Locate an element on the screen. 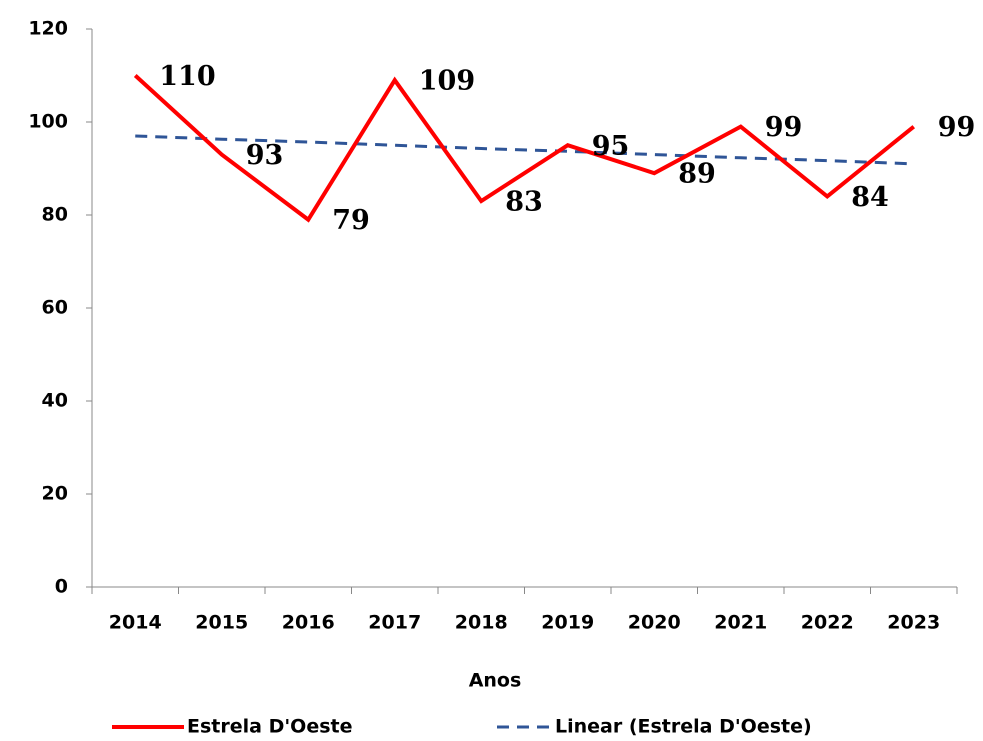  x-tick-label: 2020 is located at coordinates (654, 623).